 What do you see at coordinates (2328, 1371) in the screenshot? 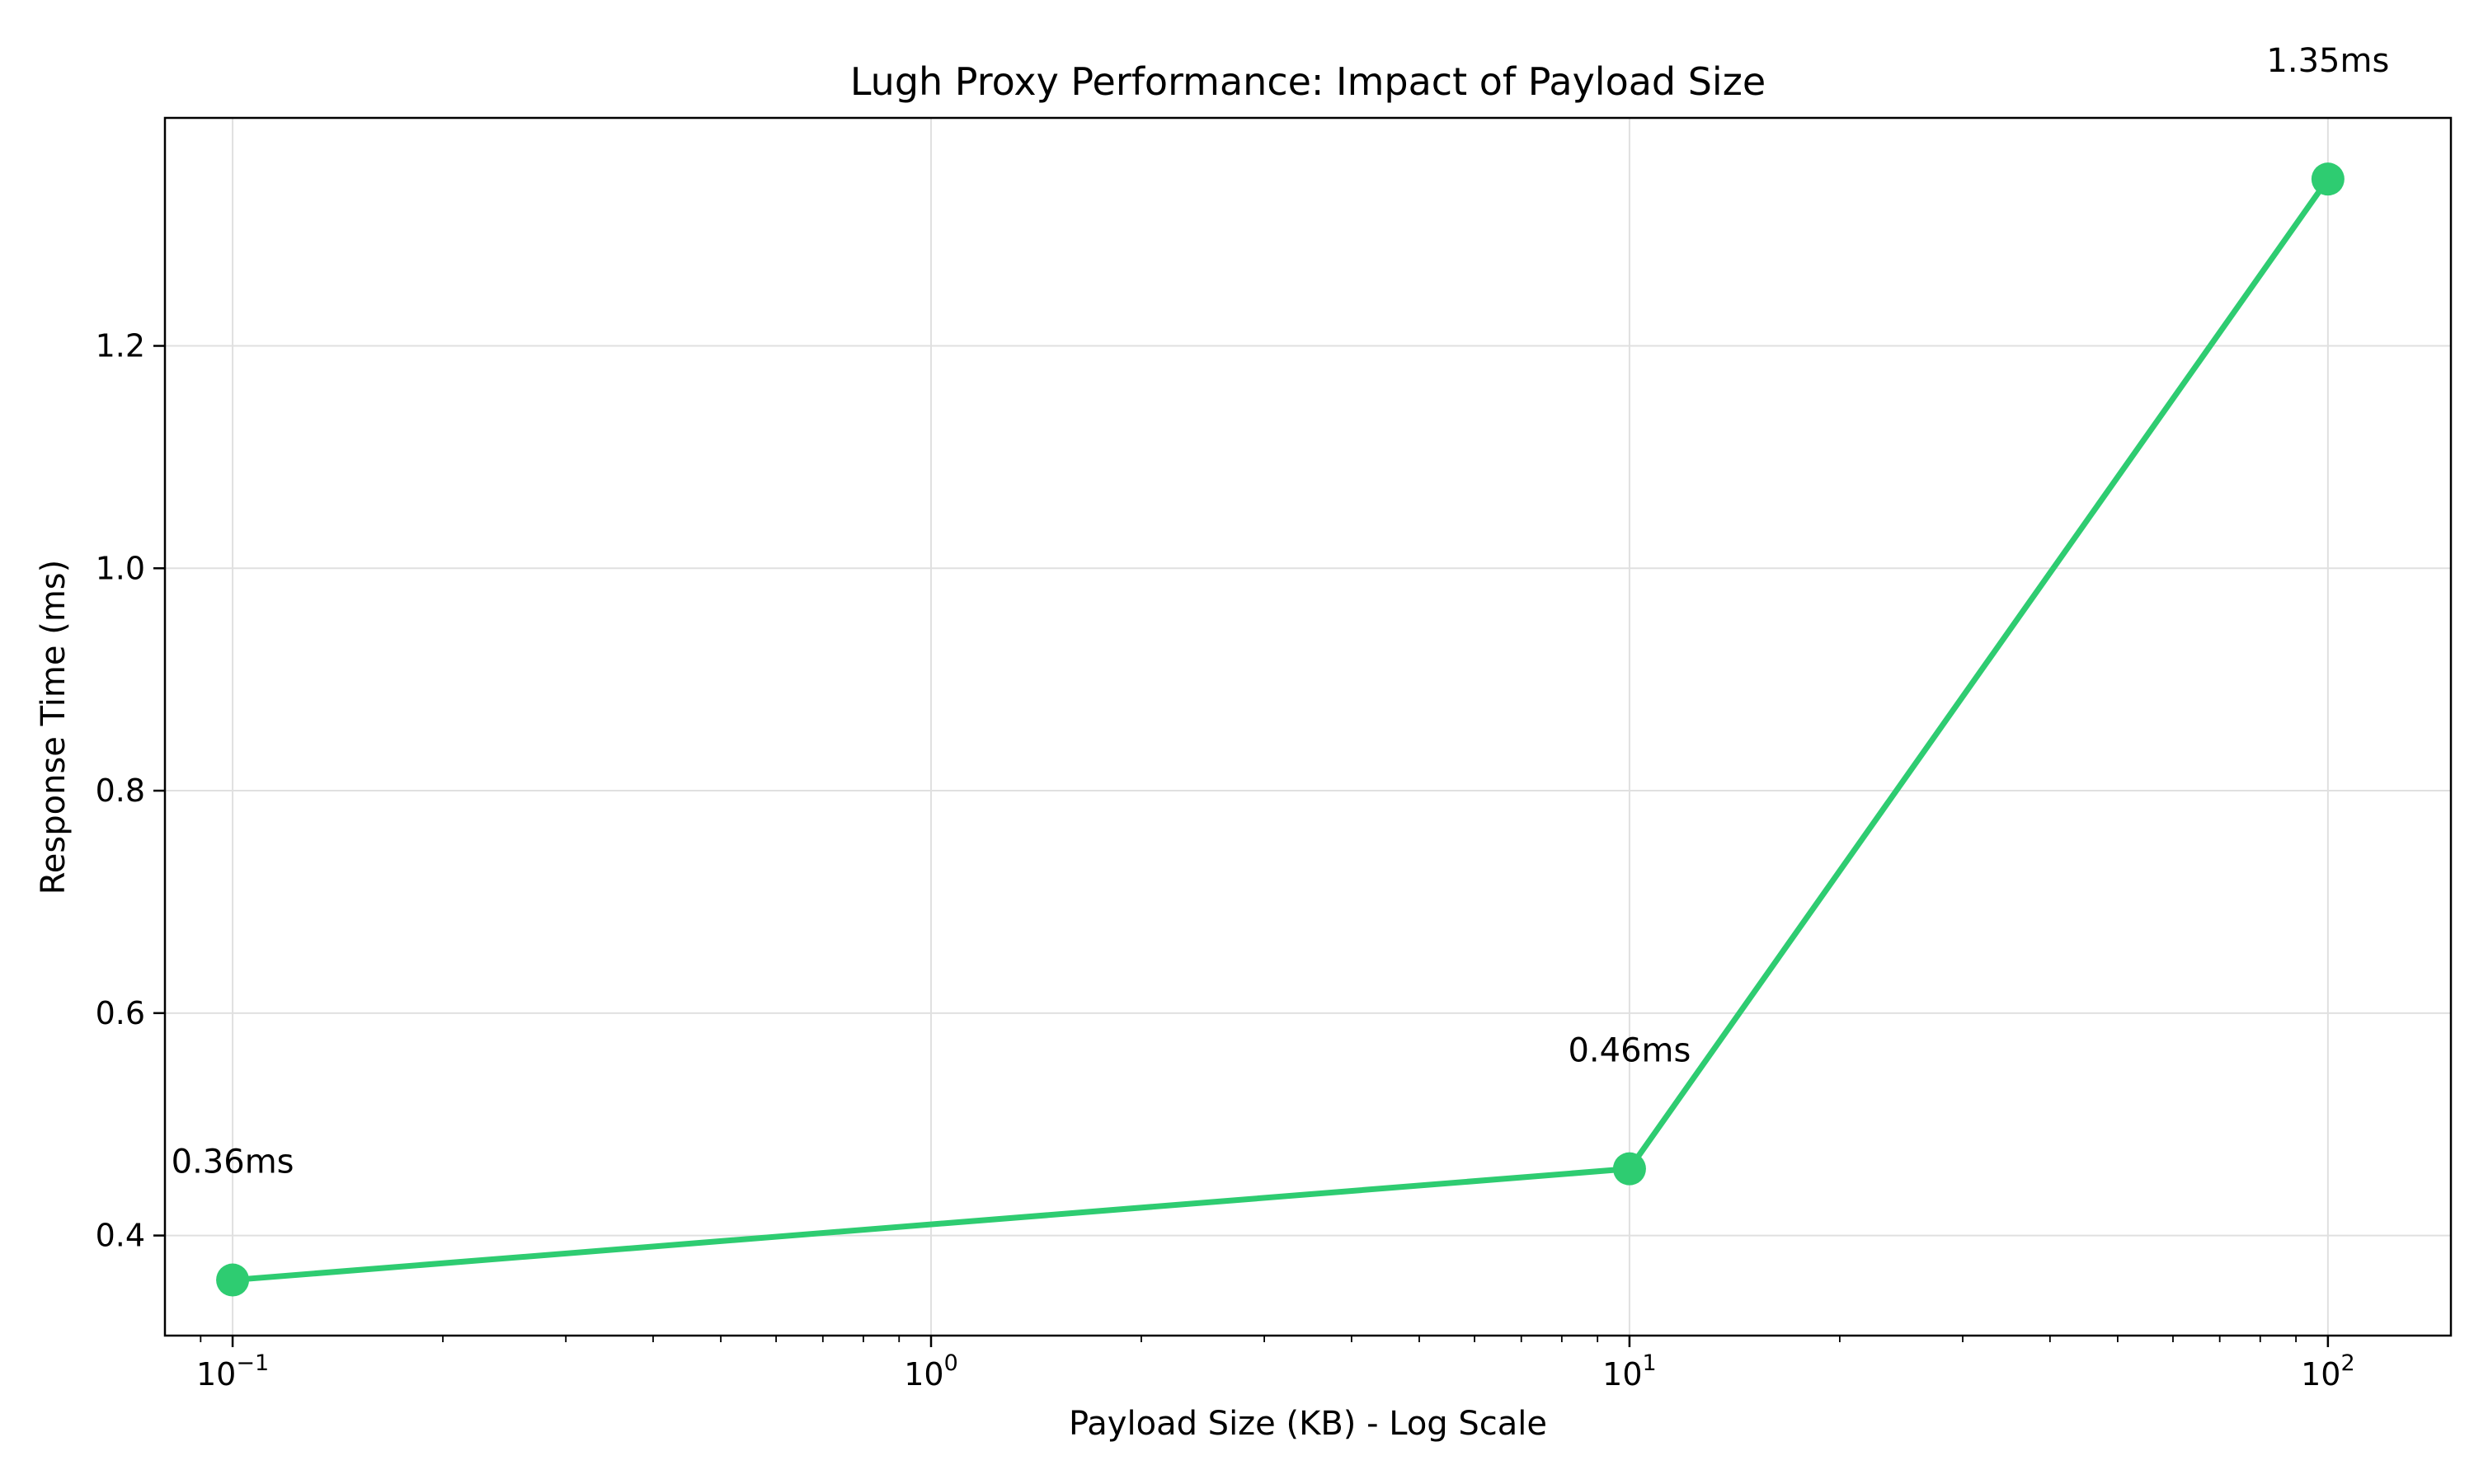
I see `x-tick-label: 10²` at bounding box center [2328, 1371].